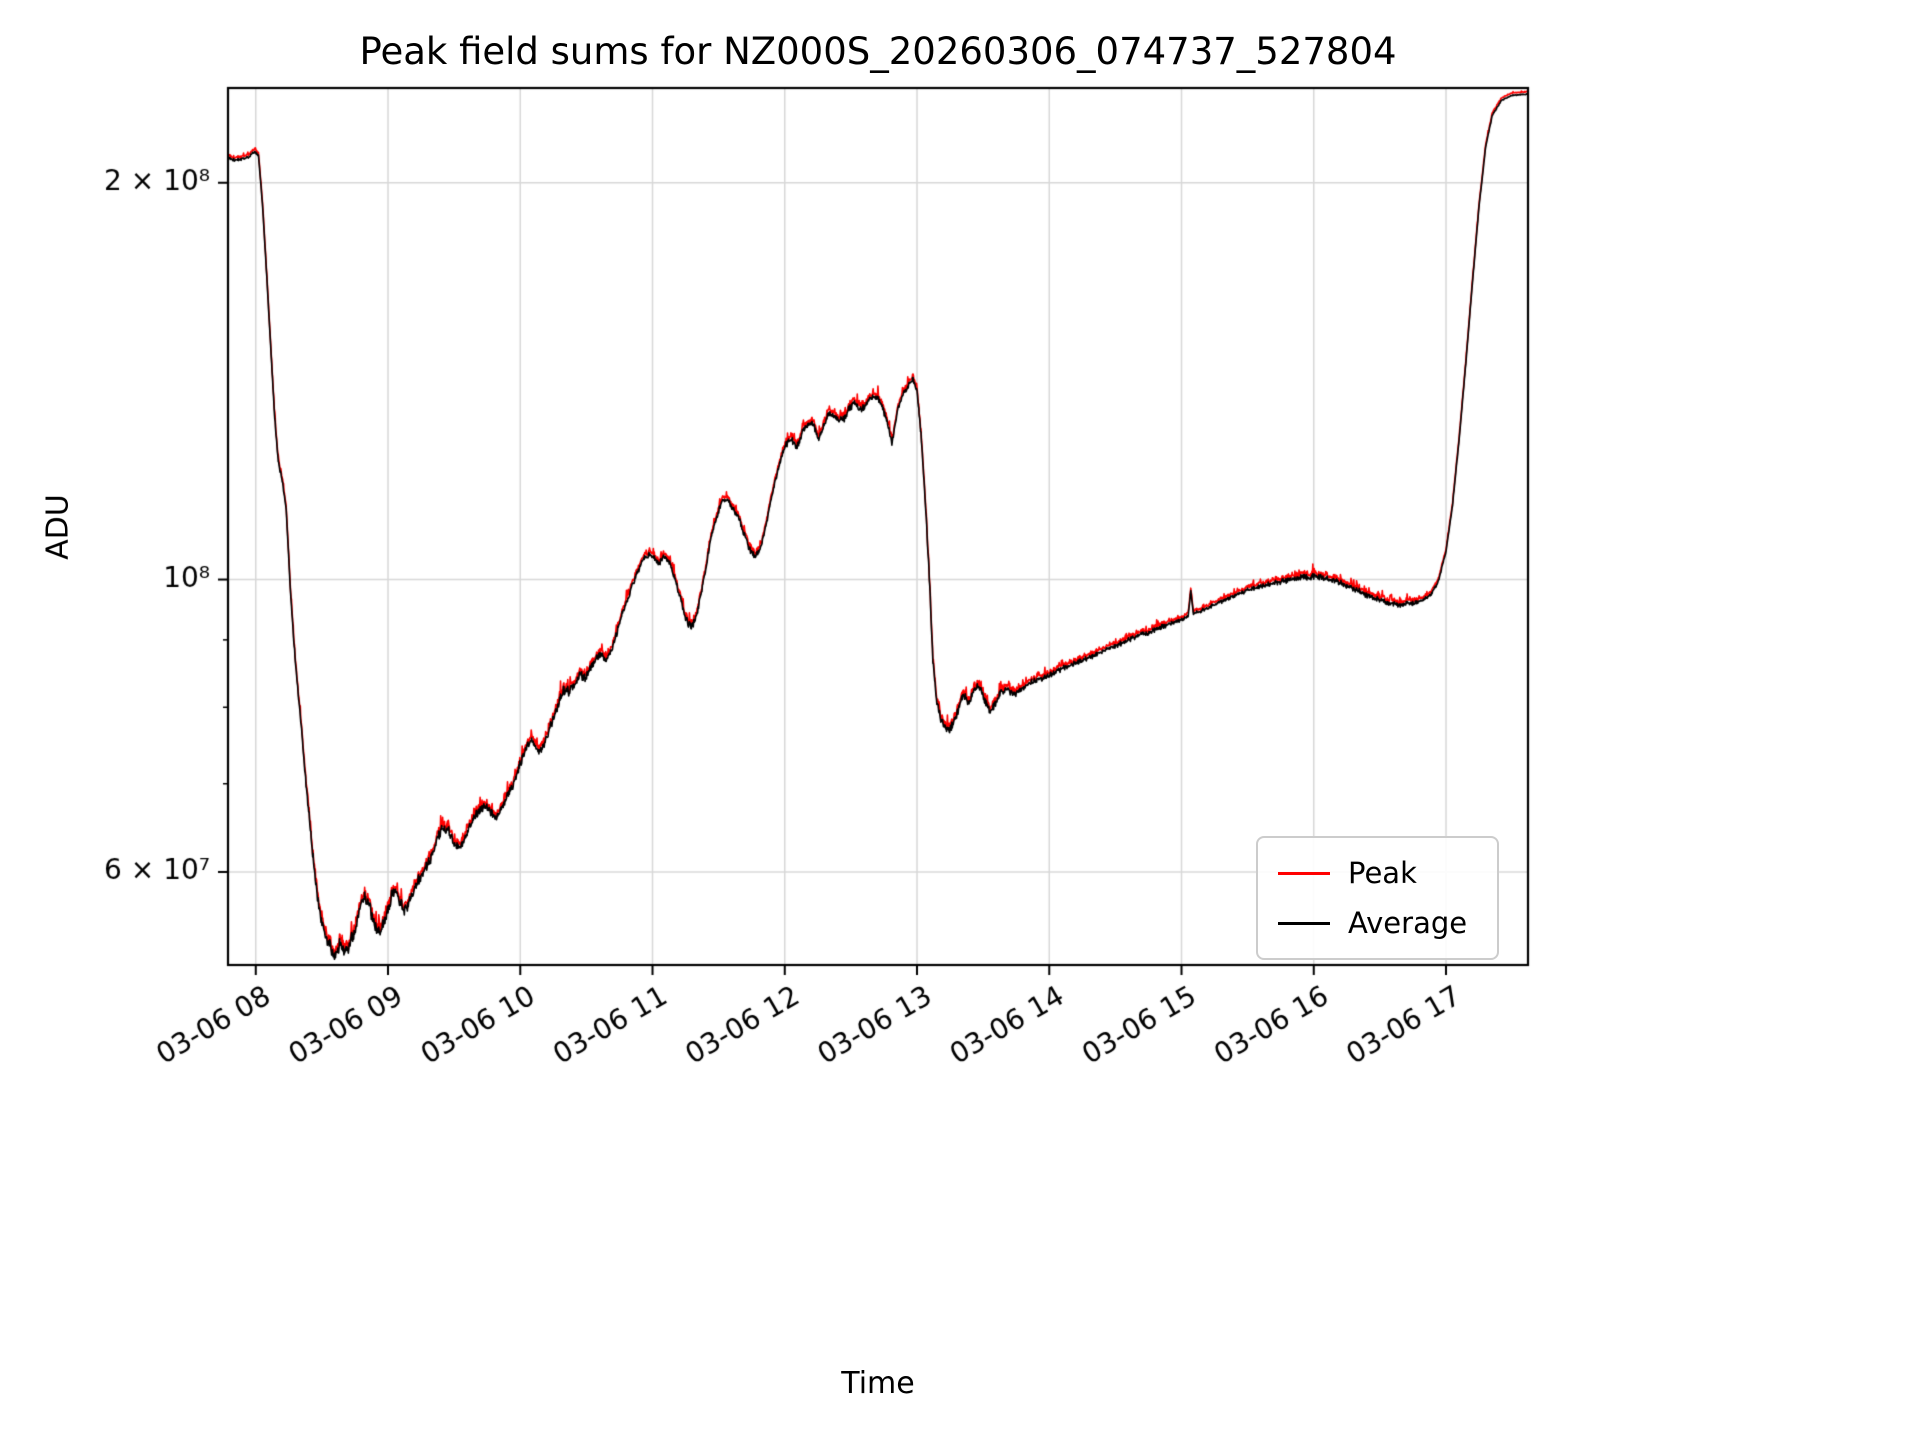 The image size is (1920, 1440). I want to click on legend-entry-peak: Peak, so click(1372, 873).